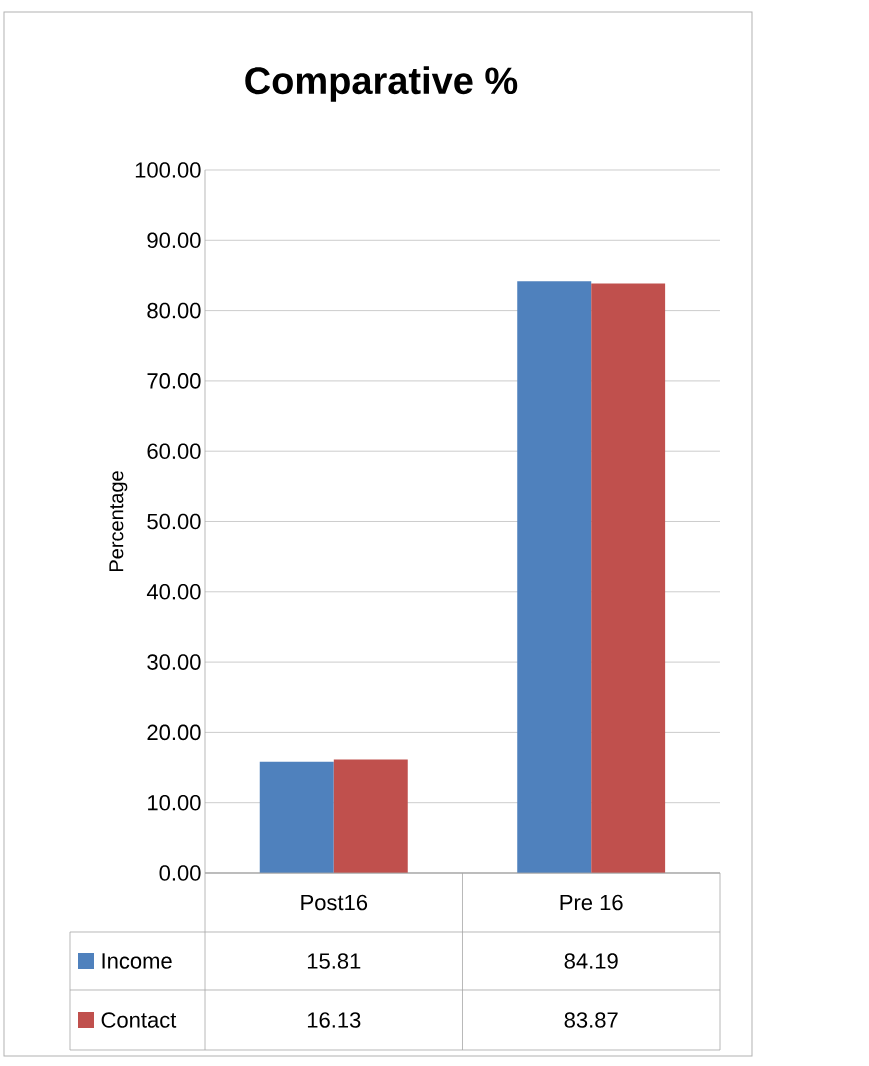  I want to click on data-label: 15.81, so click(334, 961).